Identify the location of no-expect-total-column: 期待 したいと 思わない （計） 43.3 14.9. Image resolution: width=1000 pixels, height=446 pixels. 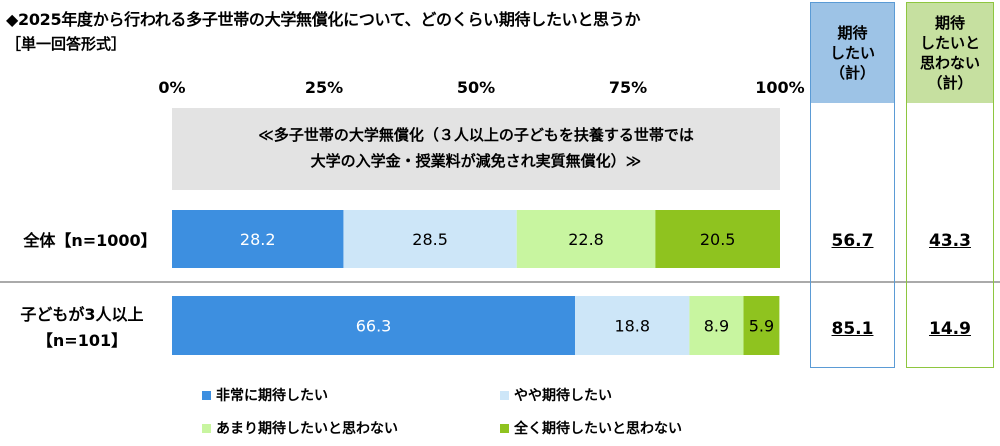
(950, 185).